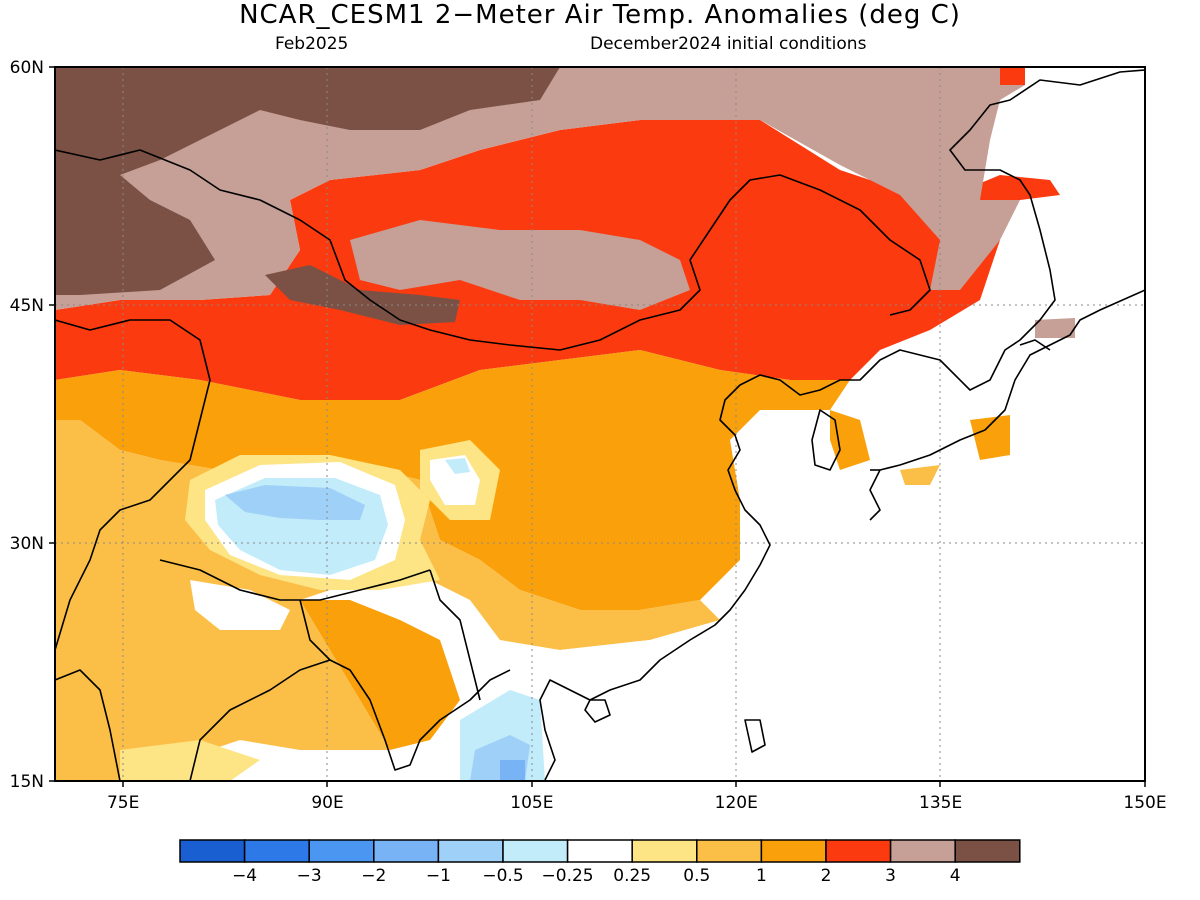 This screenshot has width=1200, height=900. I want to click on anomaly-region-0.25-0.5-c, so click(190, 760).